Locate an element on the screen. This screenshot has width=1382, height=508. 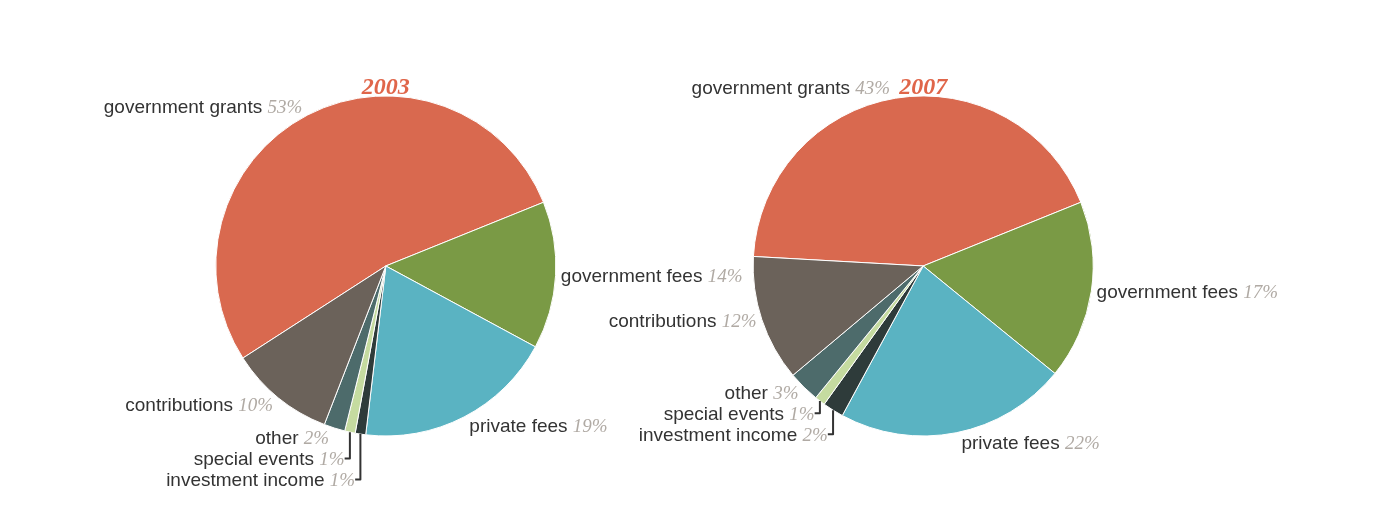
data-label: 17% is located at coordinates (1261, 292).